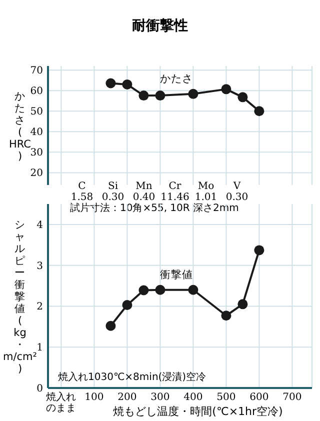 This screenshot has height=421, width=320. Describe the element at coordinates (177, 274) in the screenshot. I see `annotation: 衝撃値` at that location.